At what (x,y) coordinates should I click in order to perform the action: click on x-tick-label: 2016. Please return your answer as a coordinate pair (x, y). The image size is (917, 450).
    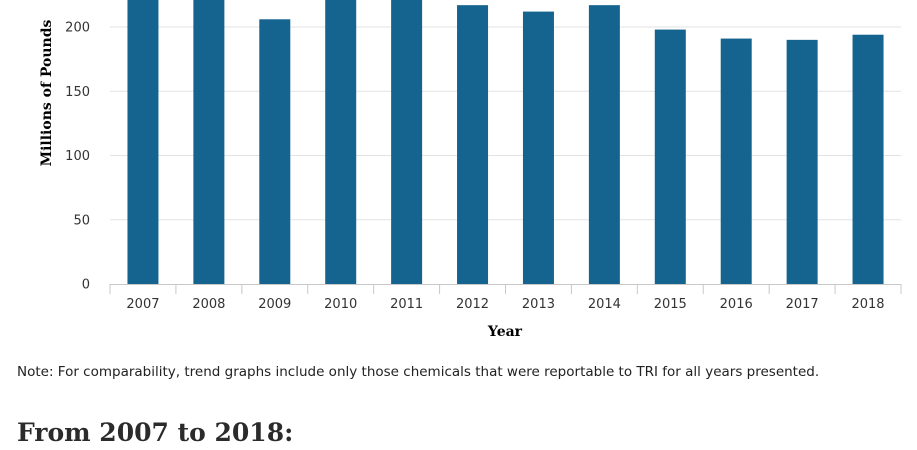
    Looking at the image, I should click on (736, 304).